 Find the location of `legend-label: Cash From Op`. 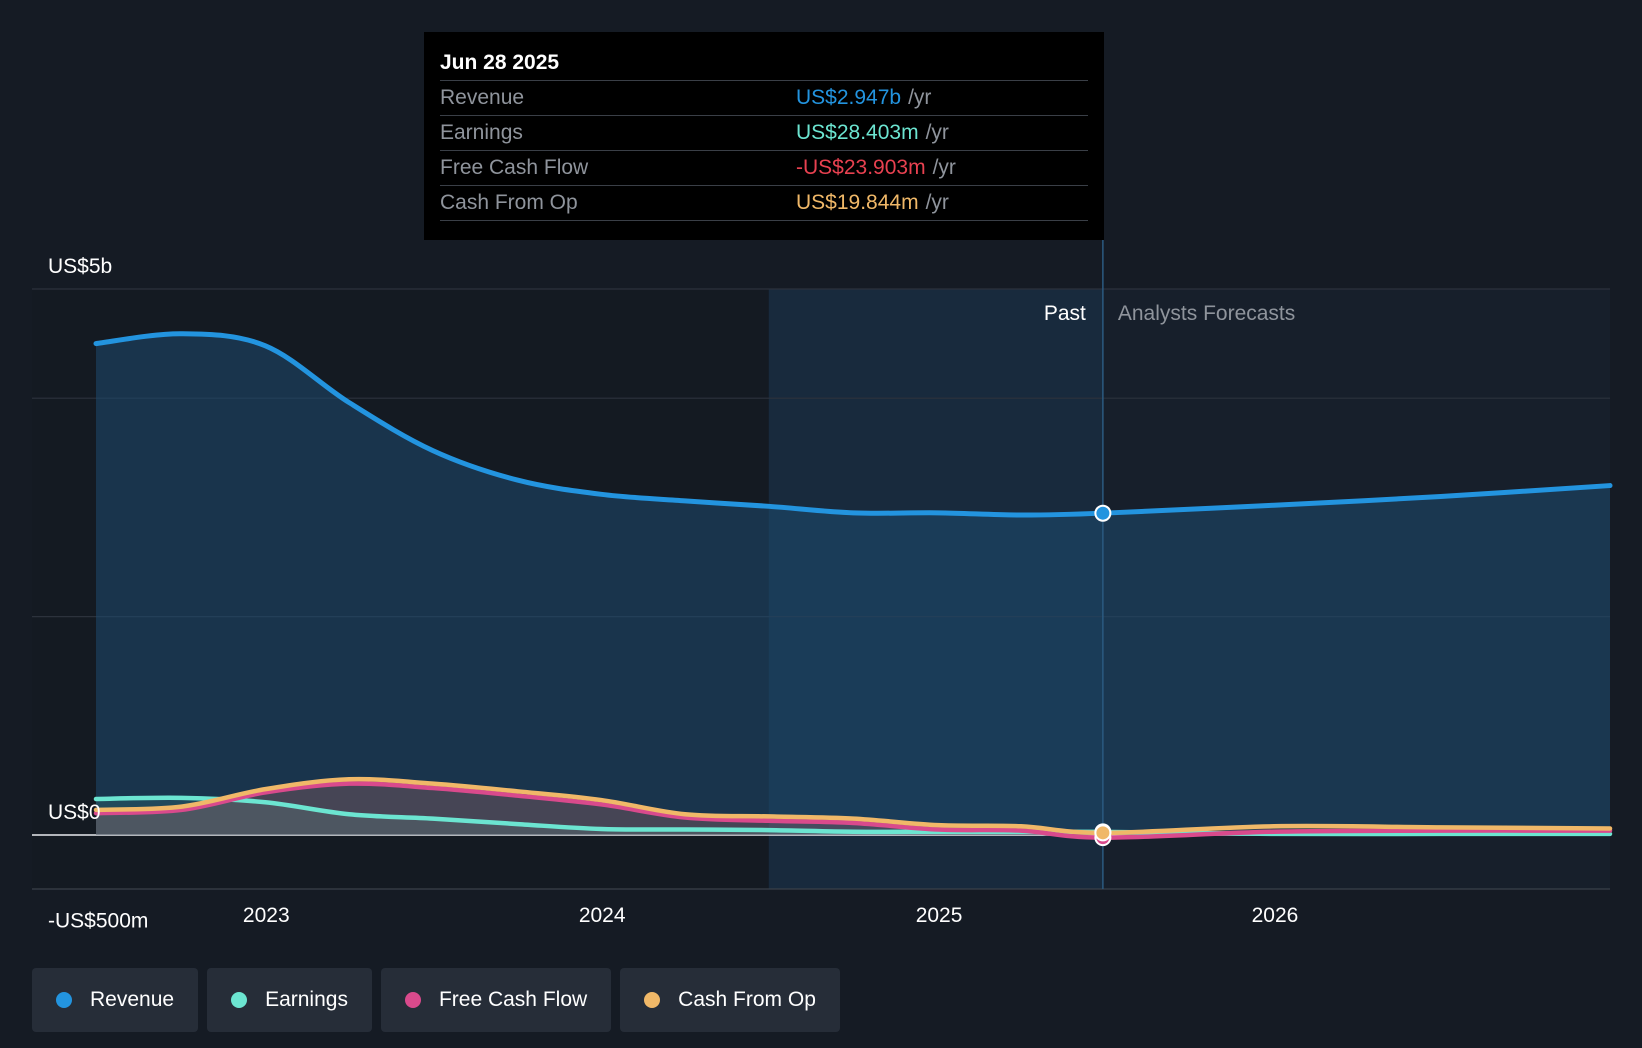

legend-label: Cash From Op is located at coordinates (747, 999).